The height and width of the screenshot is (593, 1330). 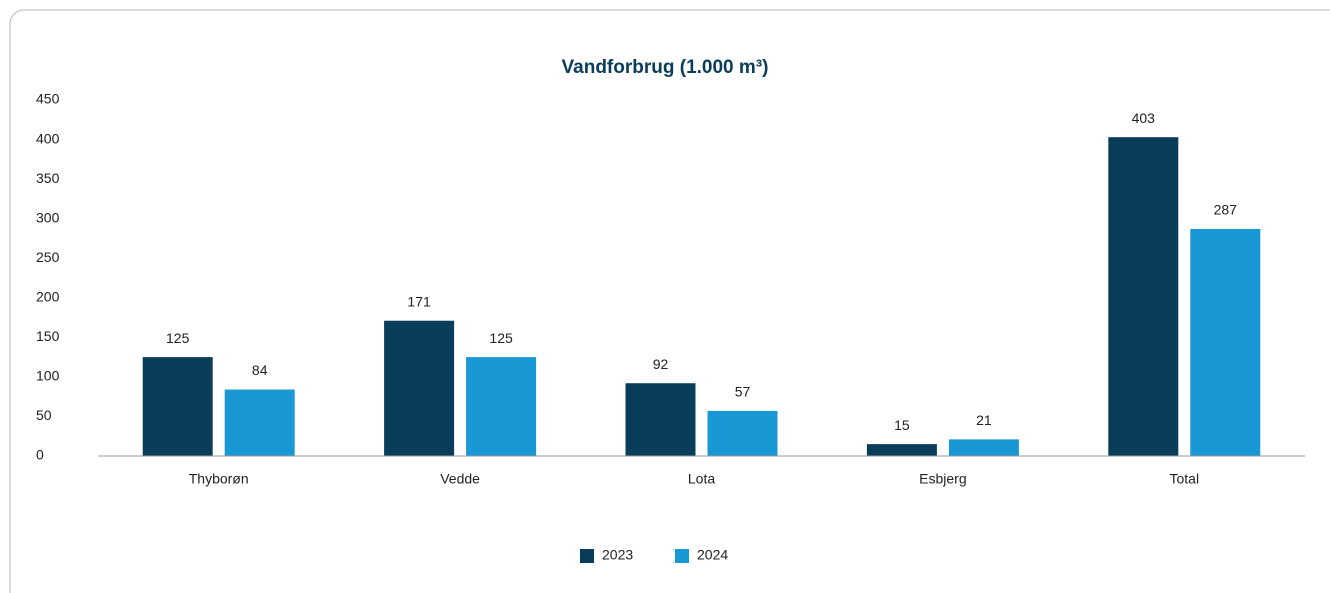 I want to click on chart-title: Vandforbrug (1.000 m³), so click(x=665, y=67).